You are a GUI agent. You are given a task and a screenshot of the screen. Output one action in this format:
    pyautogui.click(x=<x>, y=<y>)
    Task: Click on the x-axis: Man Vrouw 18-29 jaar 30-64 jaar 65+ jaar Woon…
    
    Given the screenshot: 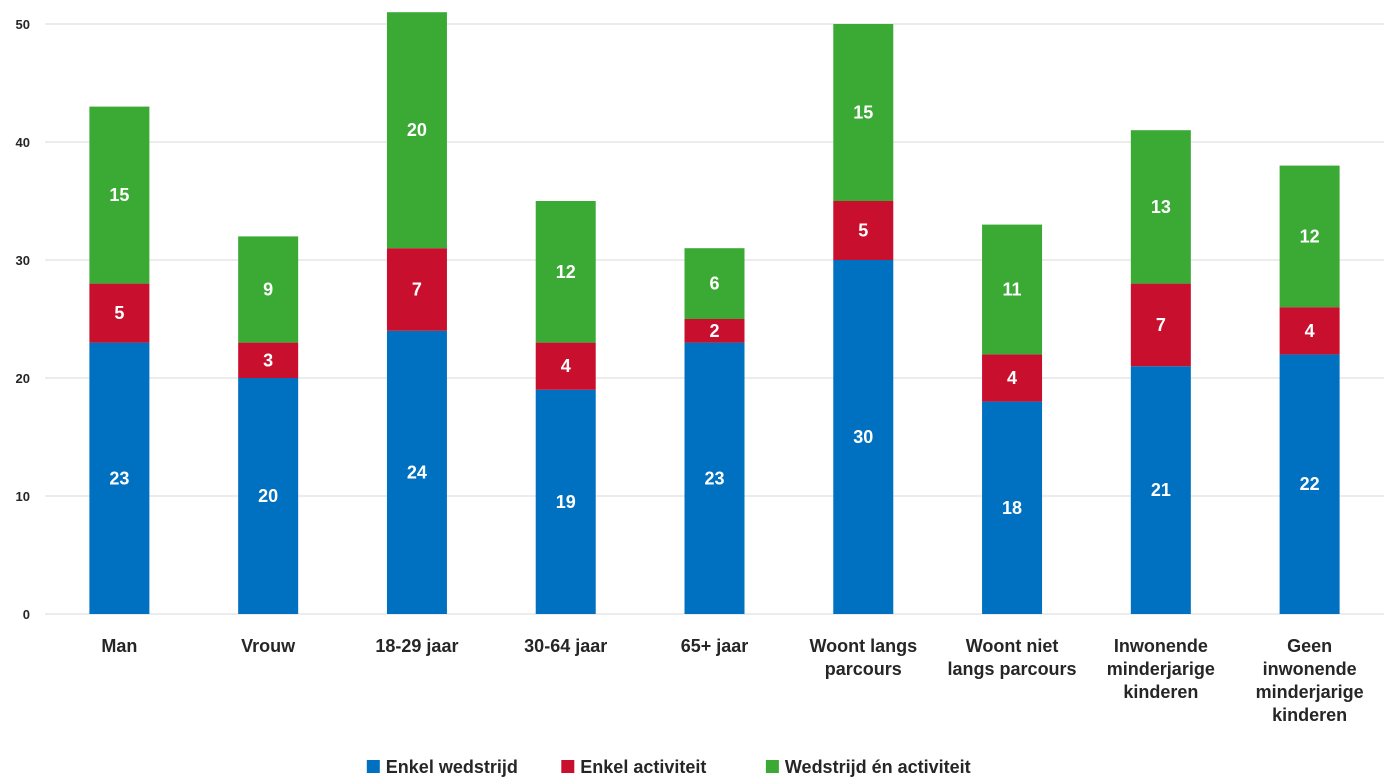 What is the action you would take?
    pyautogui.click(x=732, y=680)
    